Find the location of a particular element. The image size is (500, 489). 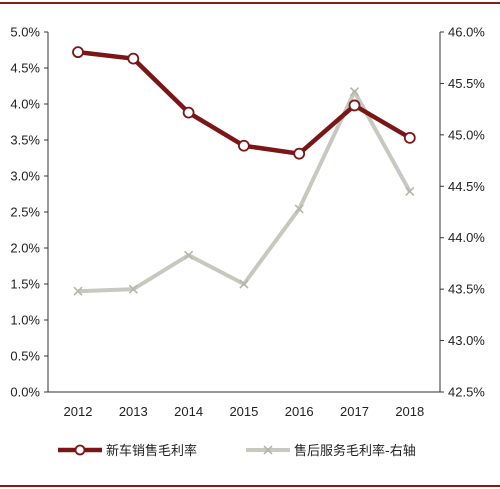

x-tick-label: 2013 is located at coordinates (133, 411).